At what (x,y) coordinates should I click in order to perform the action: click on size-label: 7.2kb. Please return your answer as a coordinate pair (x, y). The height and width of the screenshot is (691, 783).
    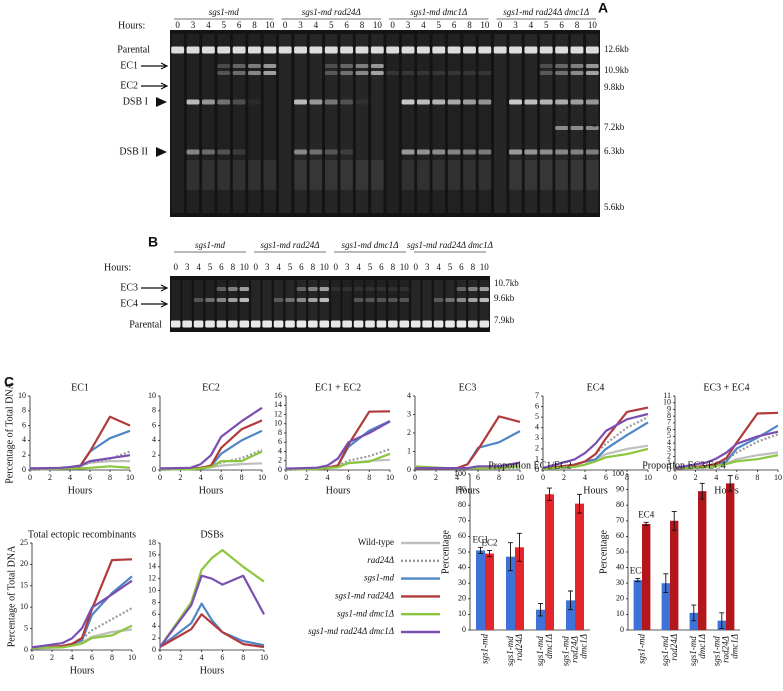
    Looking at the image, I should click on (614, 127).